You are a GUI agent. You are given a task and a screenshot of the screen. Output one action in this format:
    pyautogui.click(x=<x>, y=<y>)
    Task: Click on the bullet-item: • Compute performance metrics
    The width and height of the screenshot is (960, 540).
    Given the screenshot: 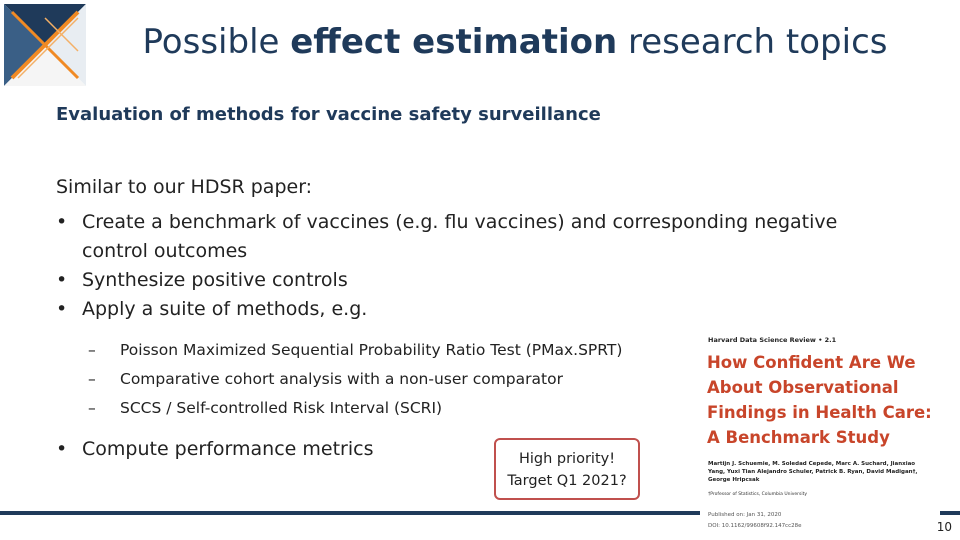 What is the action you would take?
    pyautogui.click(x=466, y=449)
    